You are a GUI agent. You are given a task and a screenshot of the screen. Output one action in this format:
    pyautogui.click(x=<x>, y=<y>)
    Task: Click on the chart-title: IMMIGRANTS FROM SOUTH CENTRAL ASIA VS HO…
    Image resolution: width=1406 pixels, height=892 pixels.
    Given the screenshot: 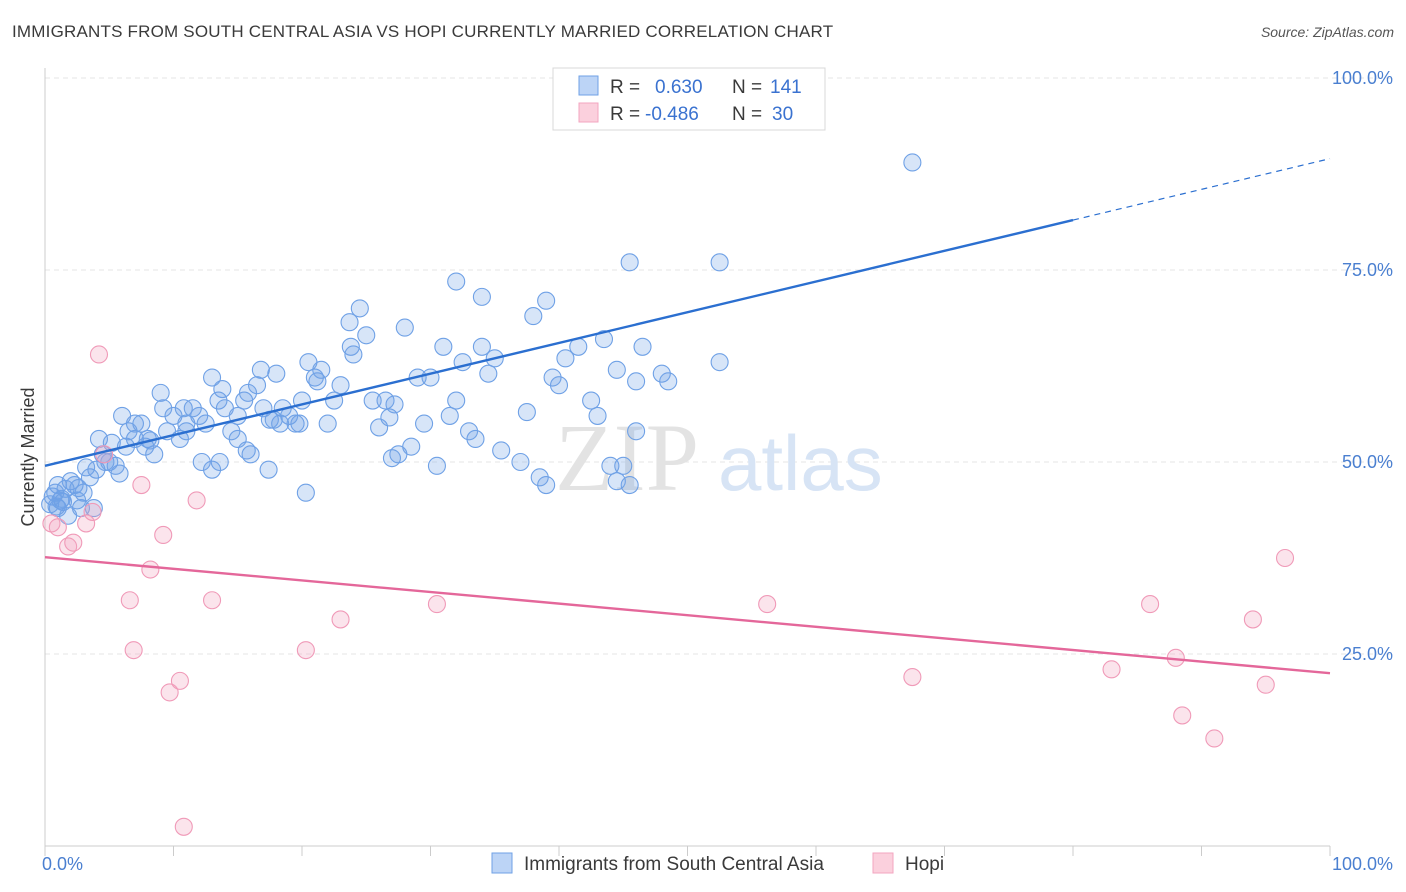 What is the action you would take?
    pyautogui.click(x=423, y=31)
    